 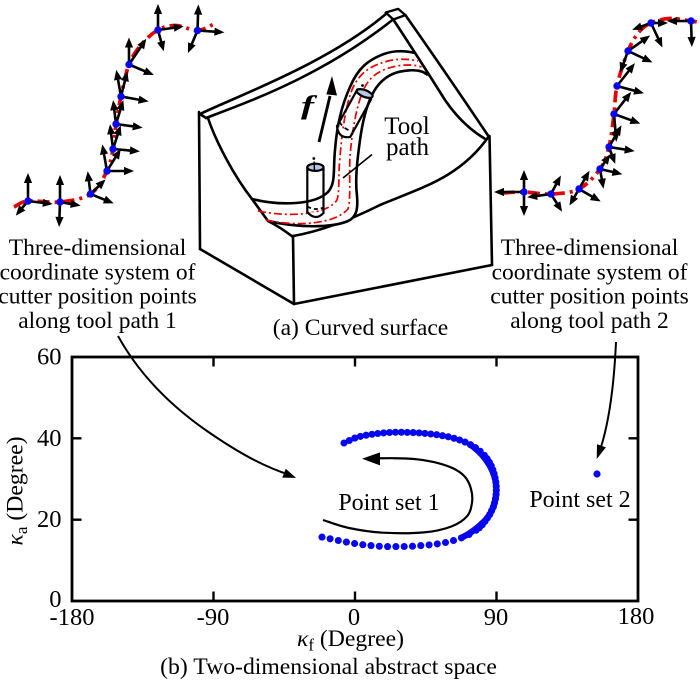 What do you see at coordinates (328, 667) in the screenshot?
I see `svg-text:(b) Two-dimensional abstract s: (b) Two-dimensional abstract space` at bounding box center [328, 667].